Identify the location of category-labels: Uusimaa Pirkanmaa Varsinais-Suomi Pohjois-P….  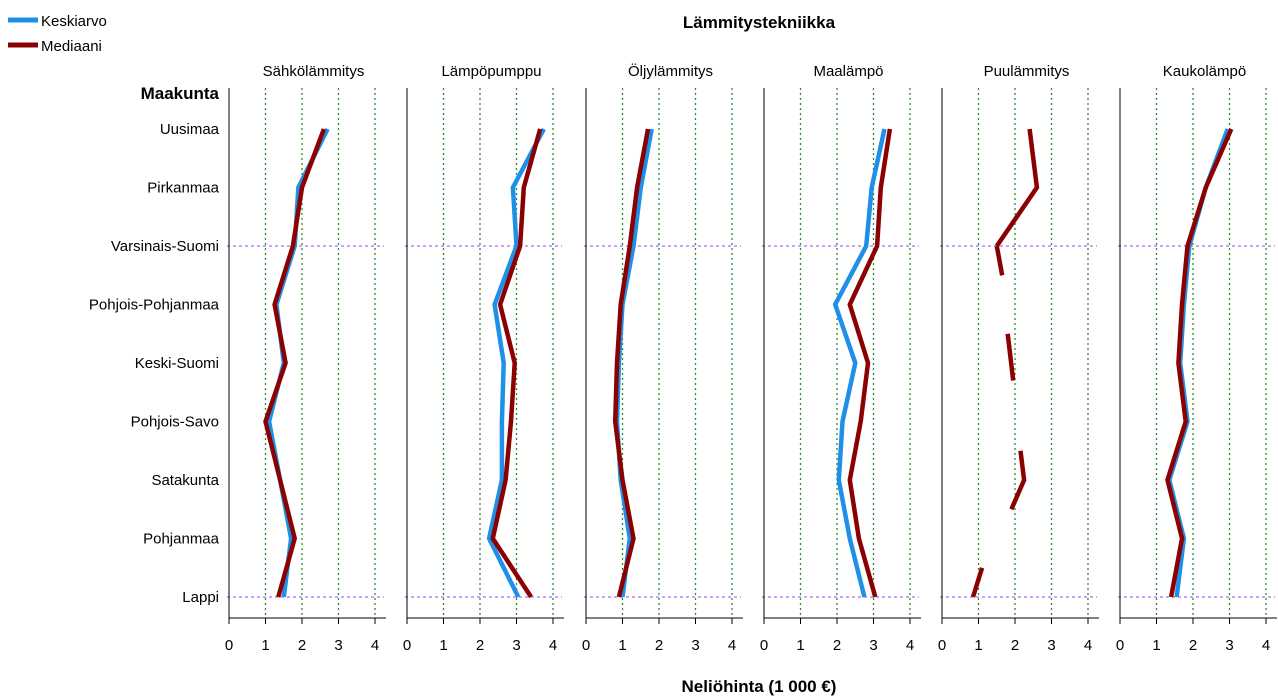
(154, 363).